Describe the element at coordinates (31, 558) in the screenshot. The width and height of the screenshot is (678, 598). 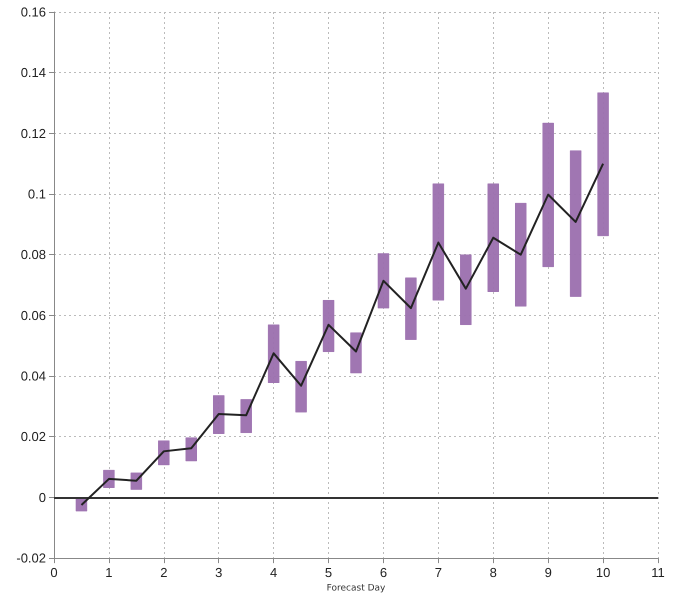
I see `y-tick-label: -0.02` at that location.